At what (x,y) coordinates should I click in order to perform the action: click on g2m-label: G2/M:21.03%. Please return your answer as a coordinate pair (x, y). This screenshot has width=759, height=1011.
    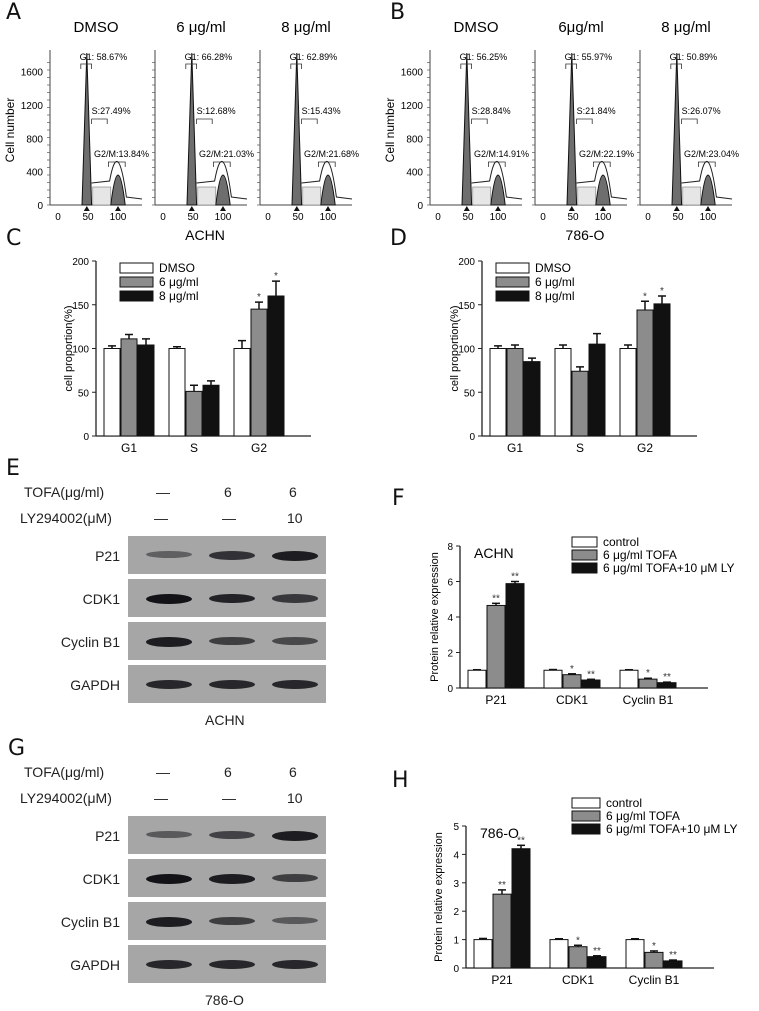
    Looking at the image, I should click on (226, 154).